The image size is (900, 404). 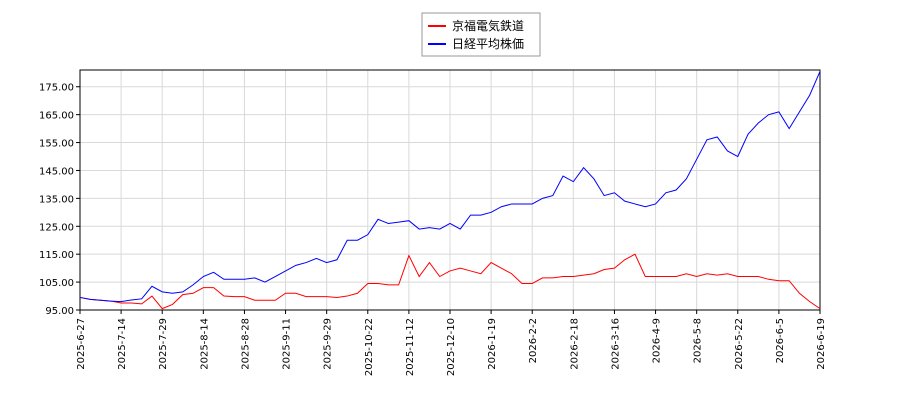 I want to click on x-tick-label: 2025-10-22, so click(x=369, y=347).